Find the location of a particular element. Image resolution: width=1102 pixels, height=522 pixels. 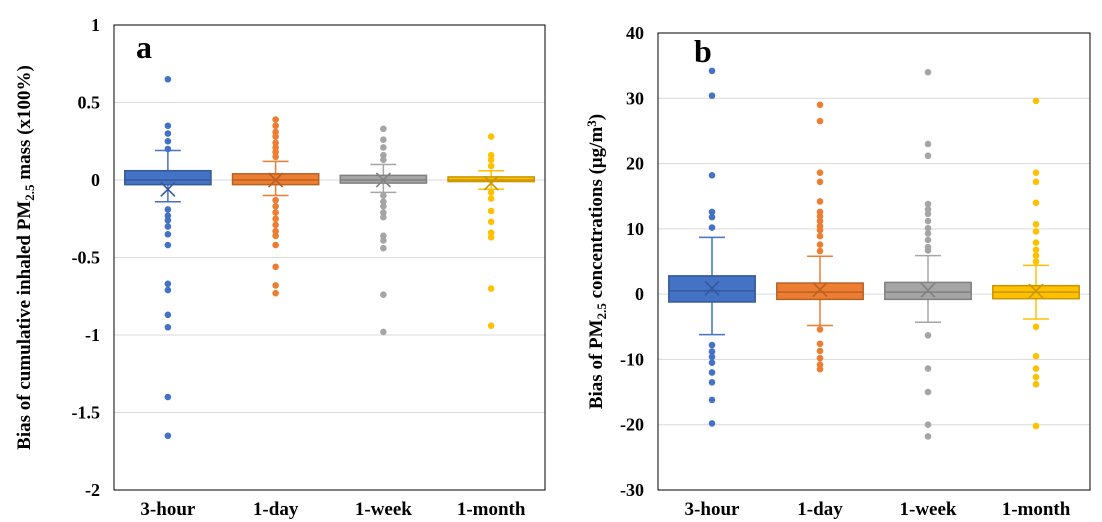

y-tick-label: 30 is located at coordinates (635, 98).